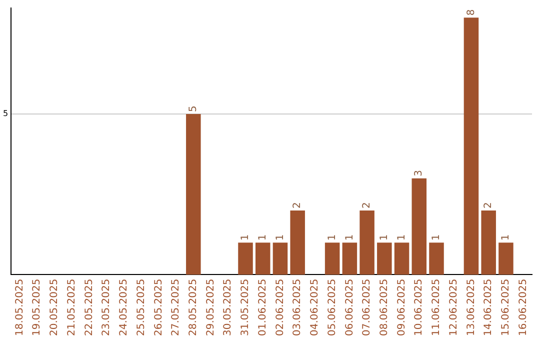 The width and height of the screenshot is (540, 340). I want to click on x-tick-label: 20.05.2025, so click(54, 307).